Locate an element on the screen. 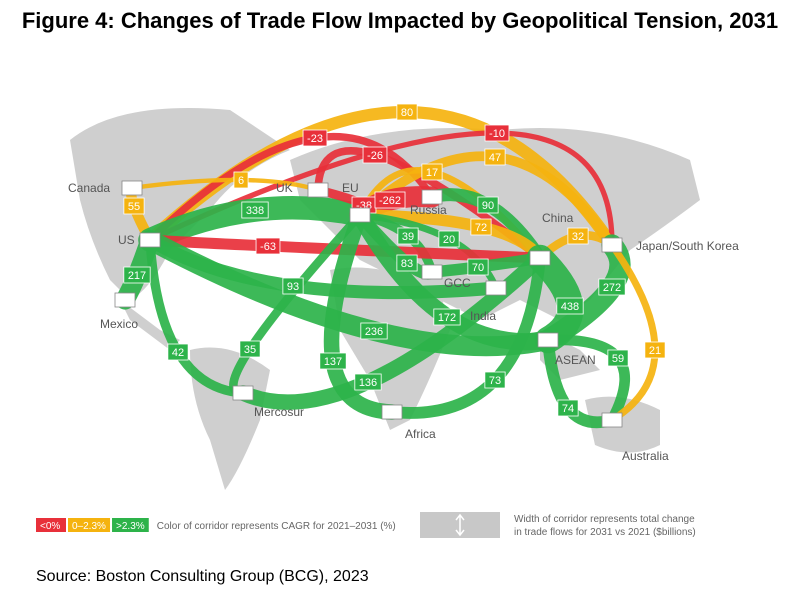  value-label: 217 is located at coordinates (137, 276).